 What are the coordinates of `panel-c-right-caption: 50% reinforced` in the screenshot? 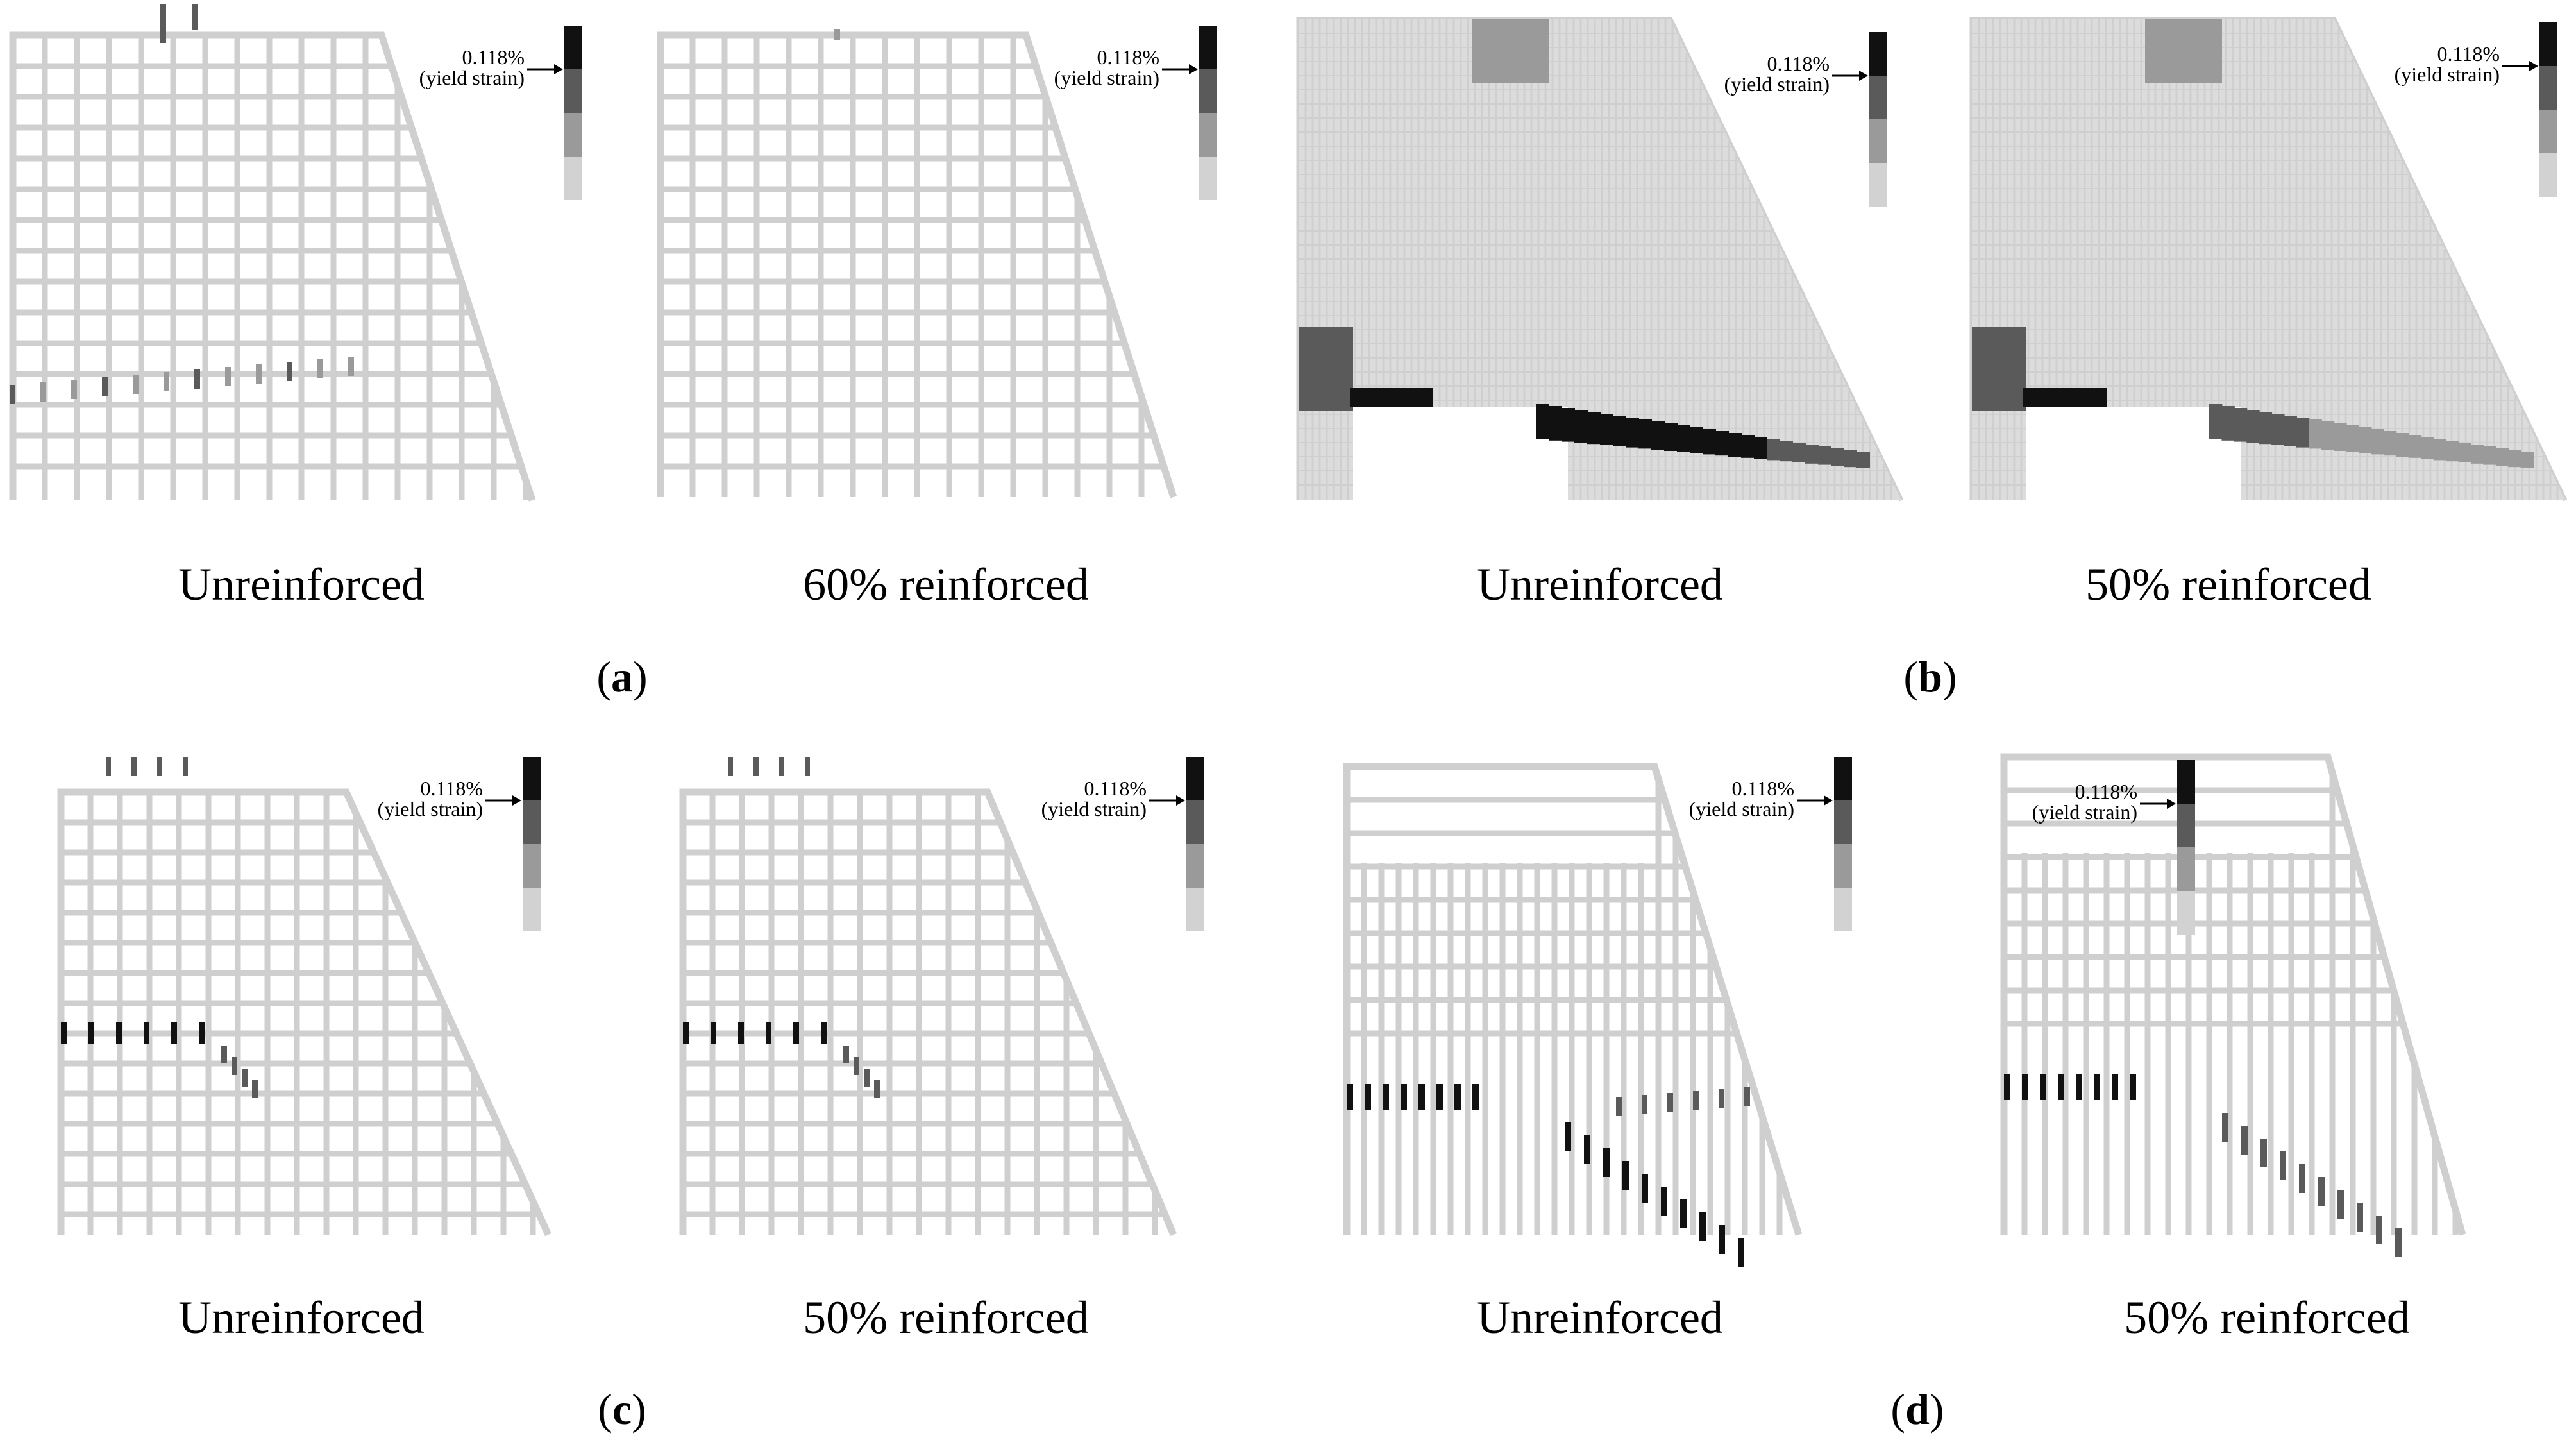 It's located at (946, 1317).